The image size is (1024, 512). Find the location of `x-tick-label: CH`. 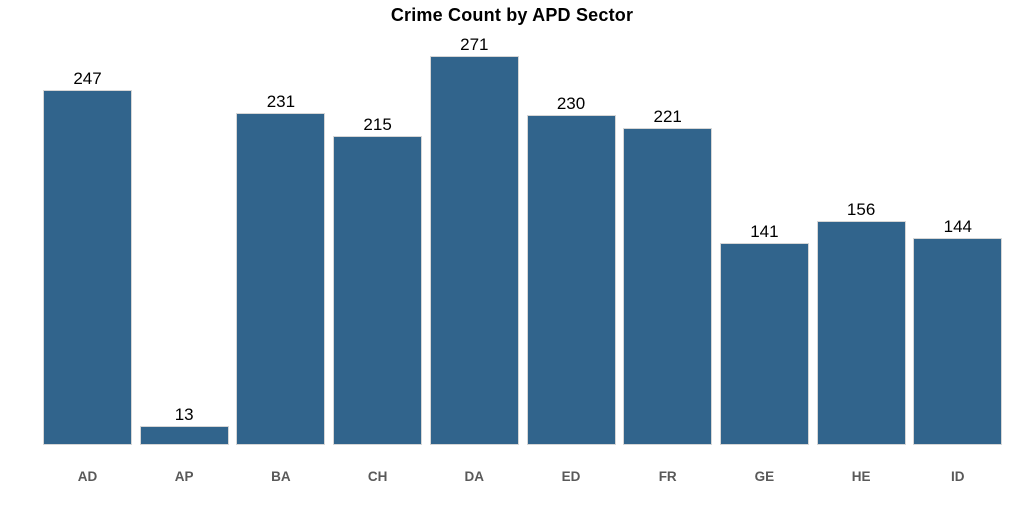

x-tick-label: CH is located at coordinates (377, 476).